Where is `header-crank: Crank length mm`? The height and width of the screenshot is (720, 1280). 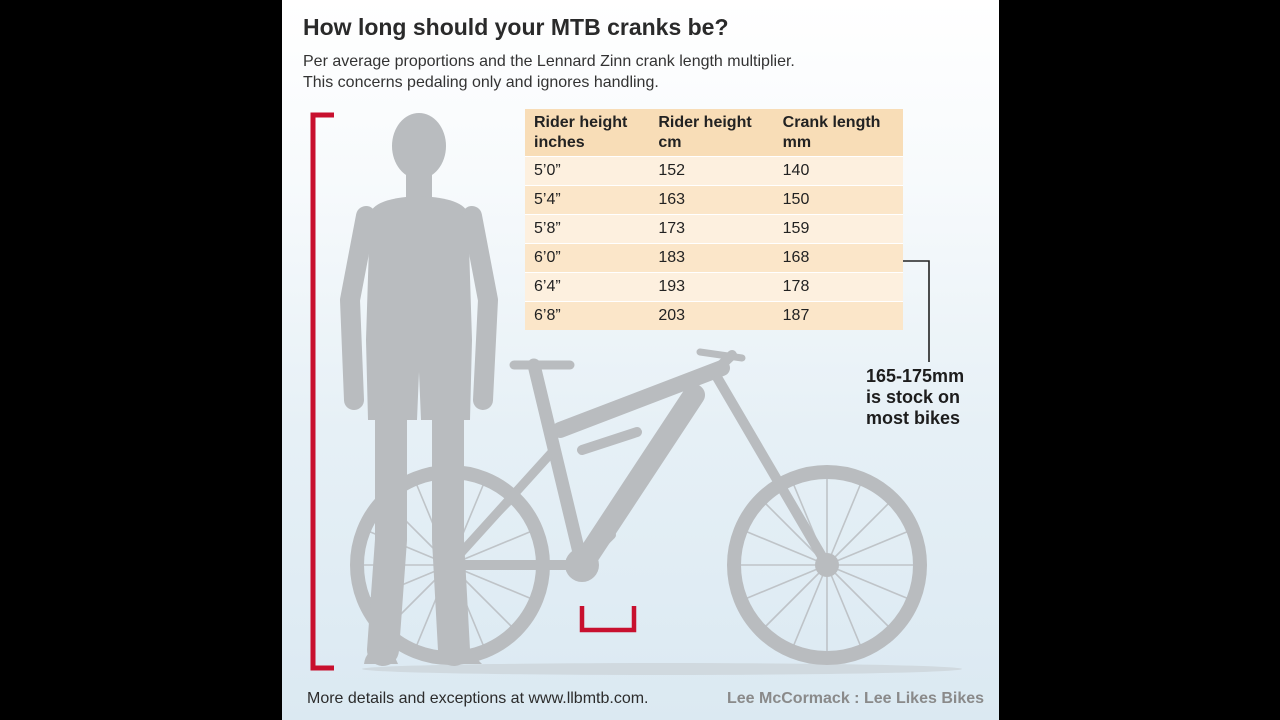 header-crank: Crank length mm is located at coordinates (838, 133).